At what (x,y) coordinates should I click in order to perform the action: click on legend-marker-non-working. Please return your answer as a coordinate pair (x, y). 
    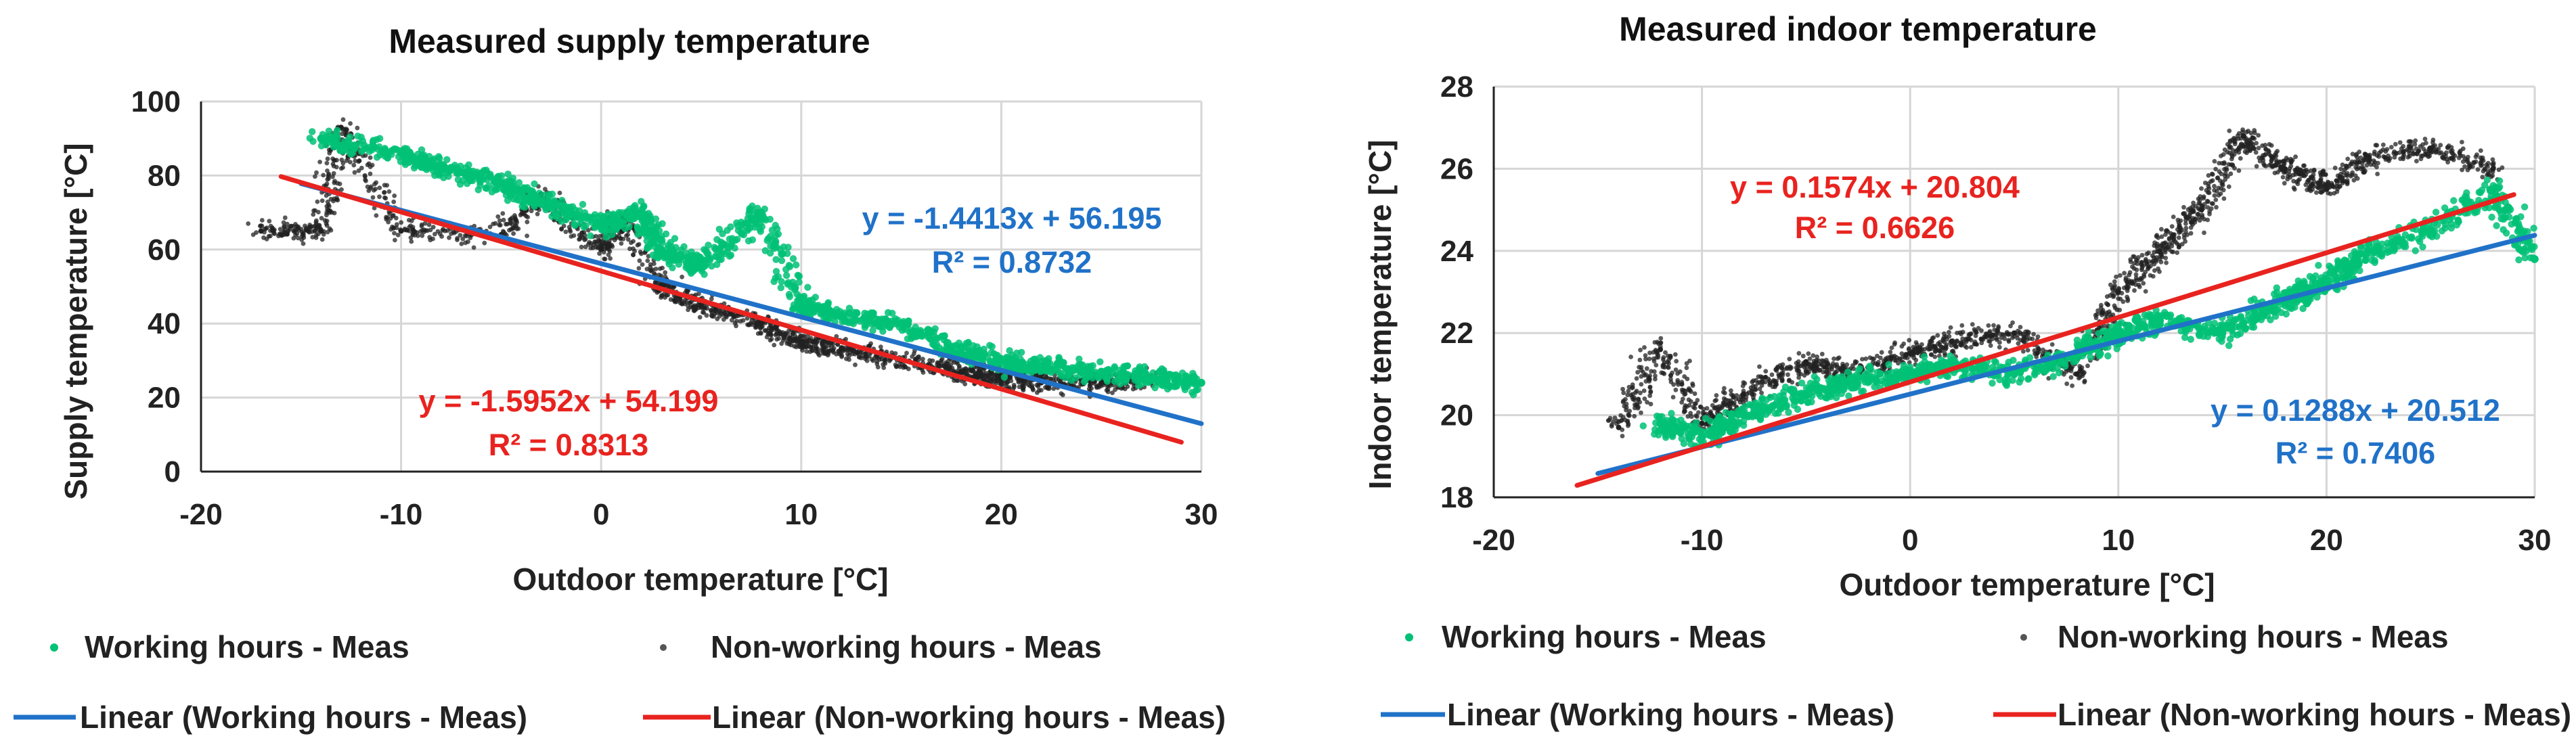
    Looking at the image, I should click on (663, 647).